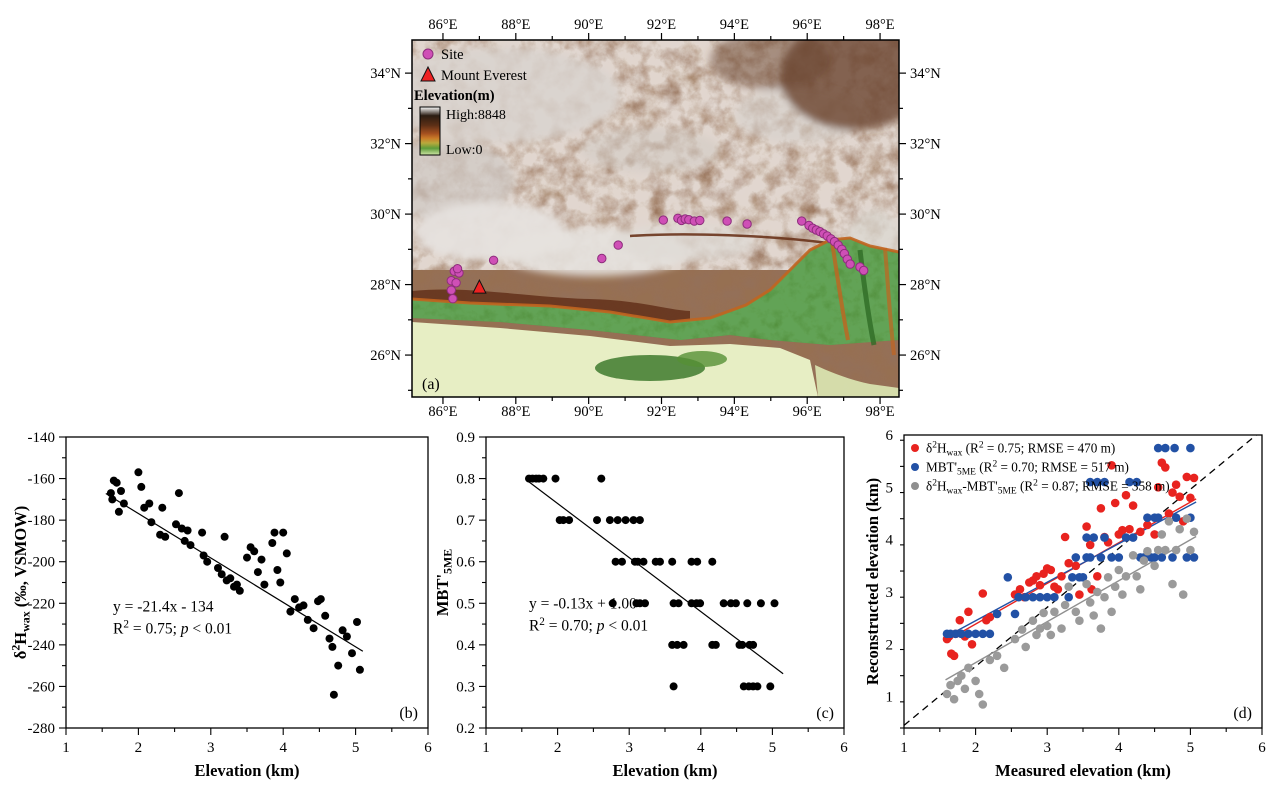 The height and width of the screenshot is (786, 1278). Describe the element at coordinates (1119, 748) in the screenshot. I see `x-tick-label: 4` at that location.